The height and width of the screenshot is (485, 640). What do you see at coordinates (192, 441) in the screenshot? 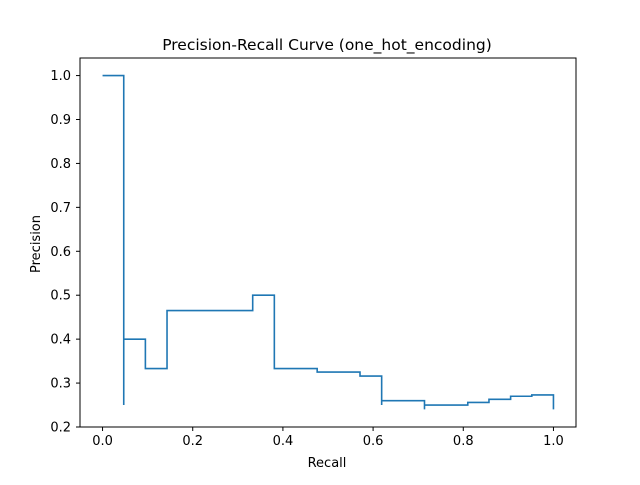
I see `x-tick-label: 0.2` at bounding box center [192, 441].